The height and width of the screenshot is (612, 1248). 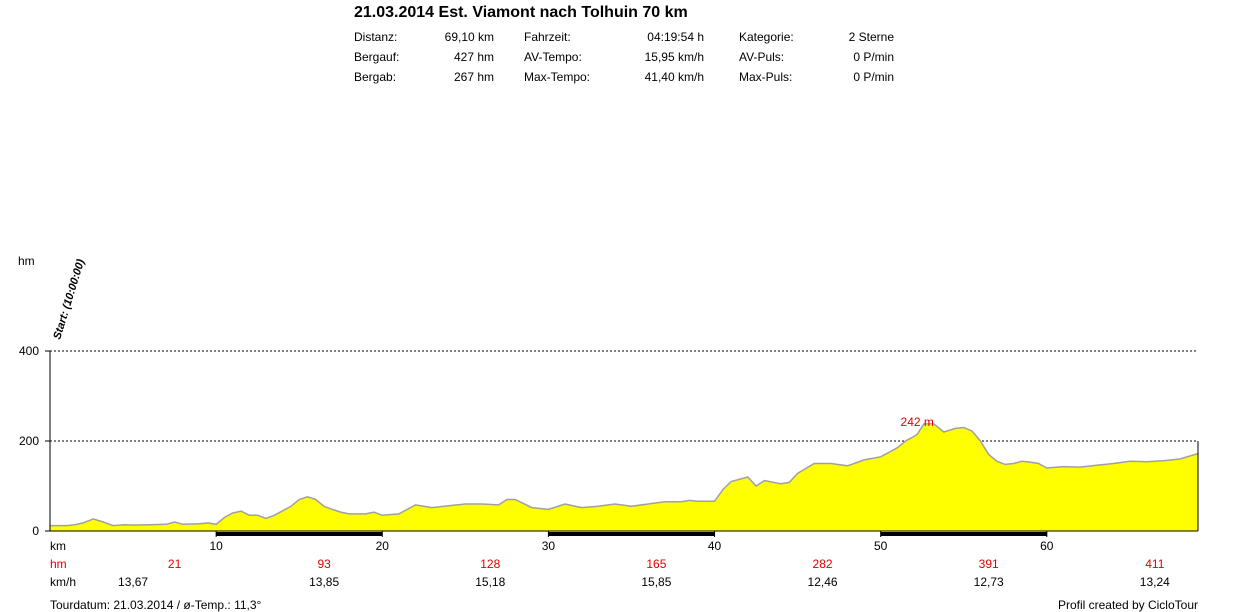 What do you see at coordinates (762, 57) in the screenshot?
I see `stat-label: AV-Puls:` at bounding box center [762, 57].